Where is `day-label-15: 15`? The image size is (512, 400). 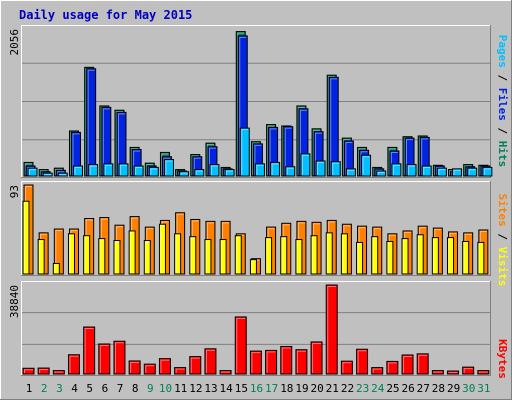 day-label-15: 15 is located at coordinates (241, 388).